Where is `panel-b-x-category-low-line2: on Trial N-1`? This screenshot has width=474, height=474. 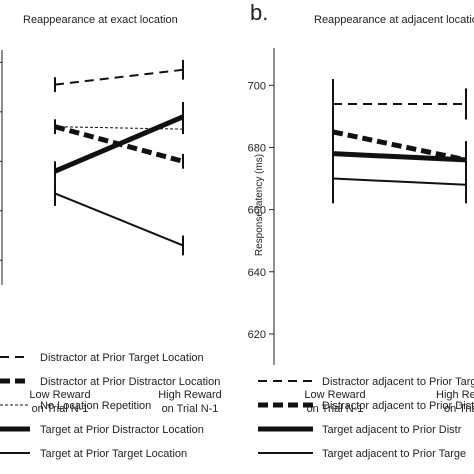 panel-b-x-category-low-line2: on Trial N-1 is located at coordinates (335, 409).